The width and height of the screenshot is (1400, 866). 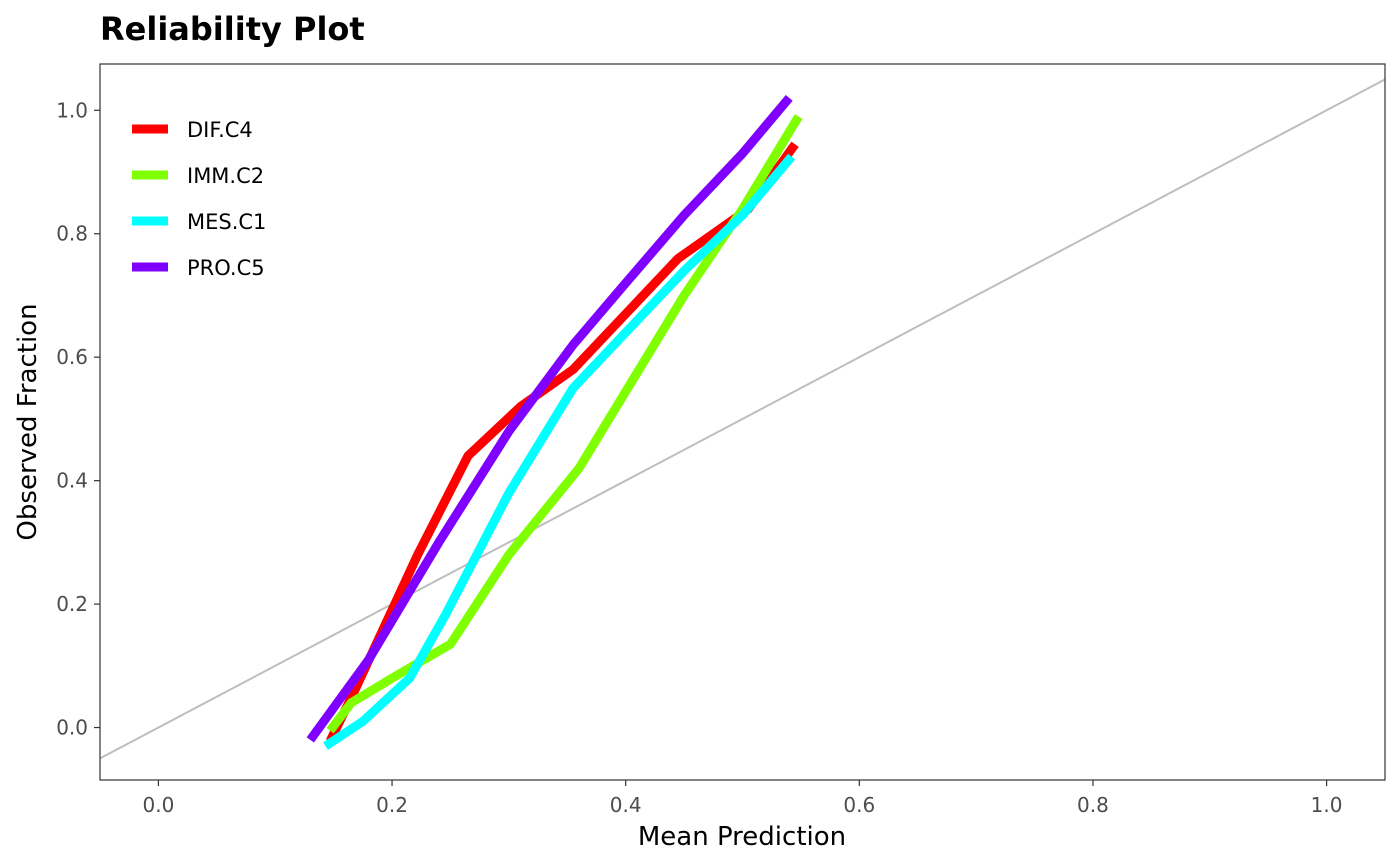 I want to click on y-axis-title: Observed Fraction, so click(x=28, y=421).